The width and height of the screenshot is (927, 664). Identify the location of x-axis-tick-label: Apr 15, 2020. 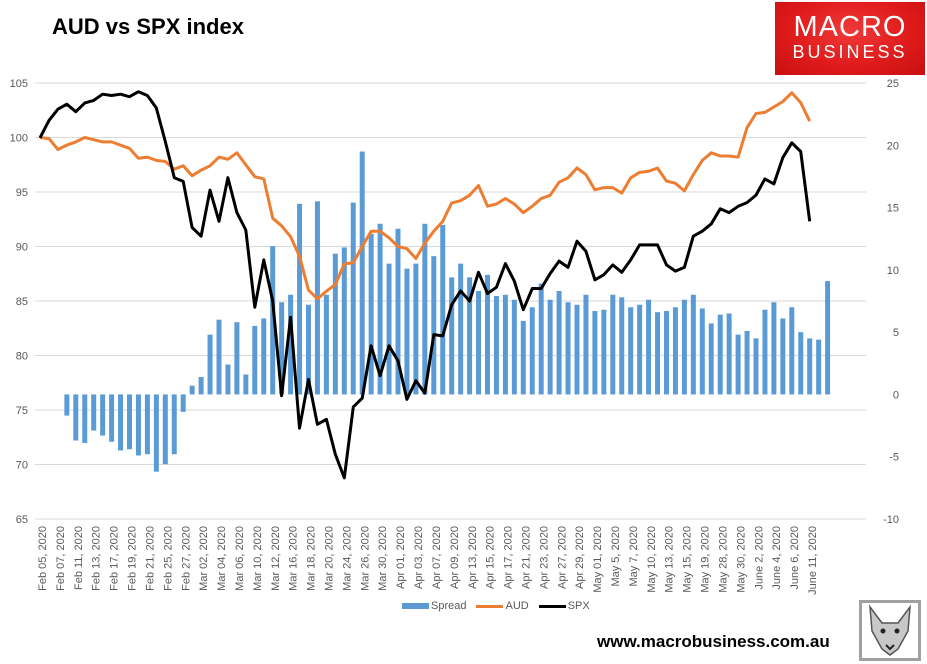
(491, 557).